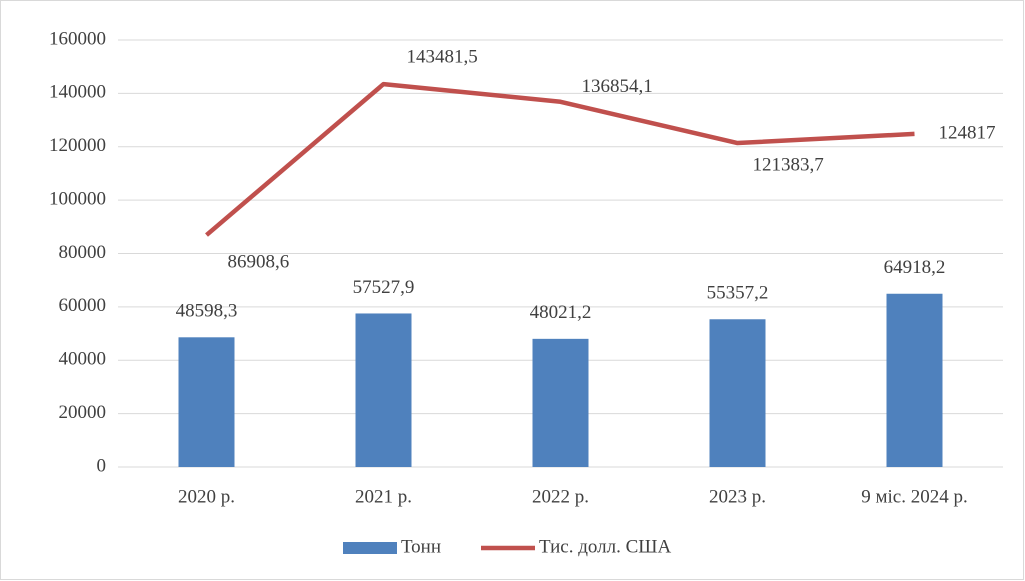 This screenshot has height=581, width=1025. I want to click on line-value-label: 86908,6, so click(259, 261).